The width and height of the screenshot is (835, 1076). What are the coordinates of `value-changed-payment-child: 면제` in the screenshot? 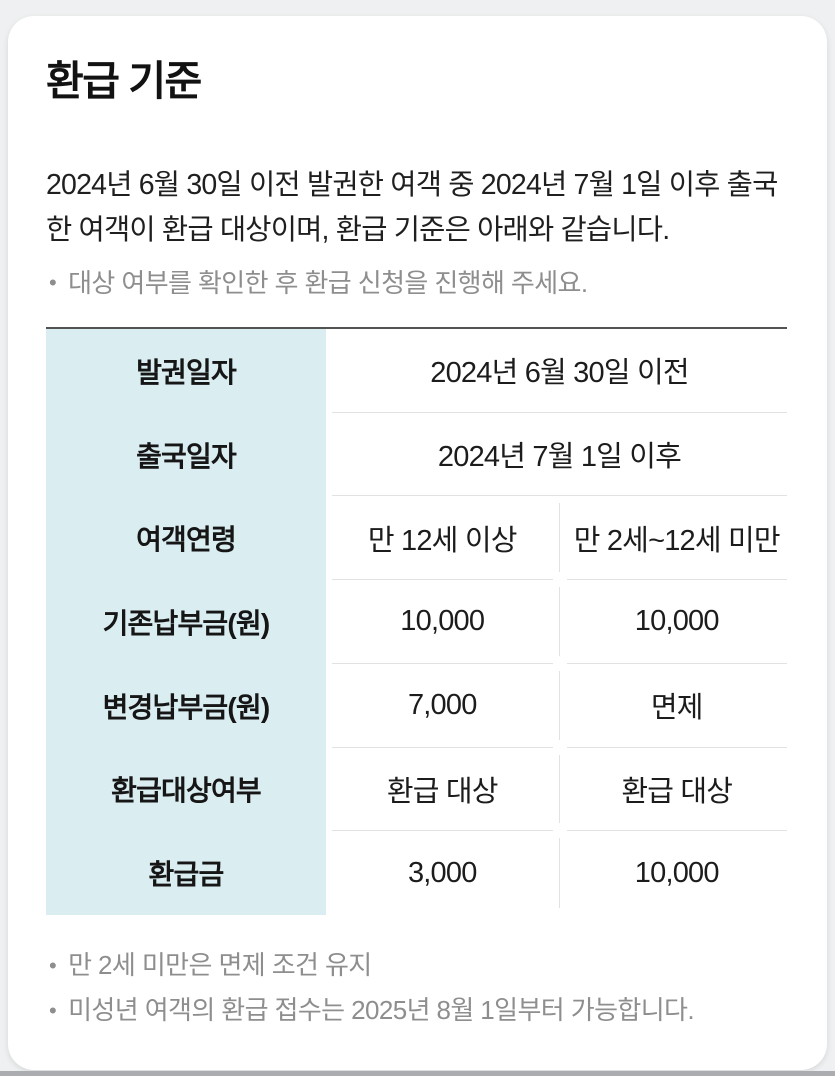 It's located at (672, 706).